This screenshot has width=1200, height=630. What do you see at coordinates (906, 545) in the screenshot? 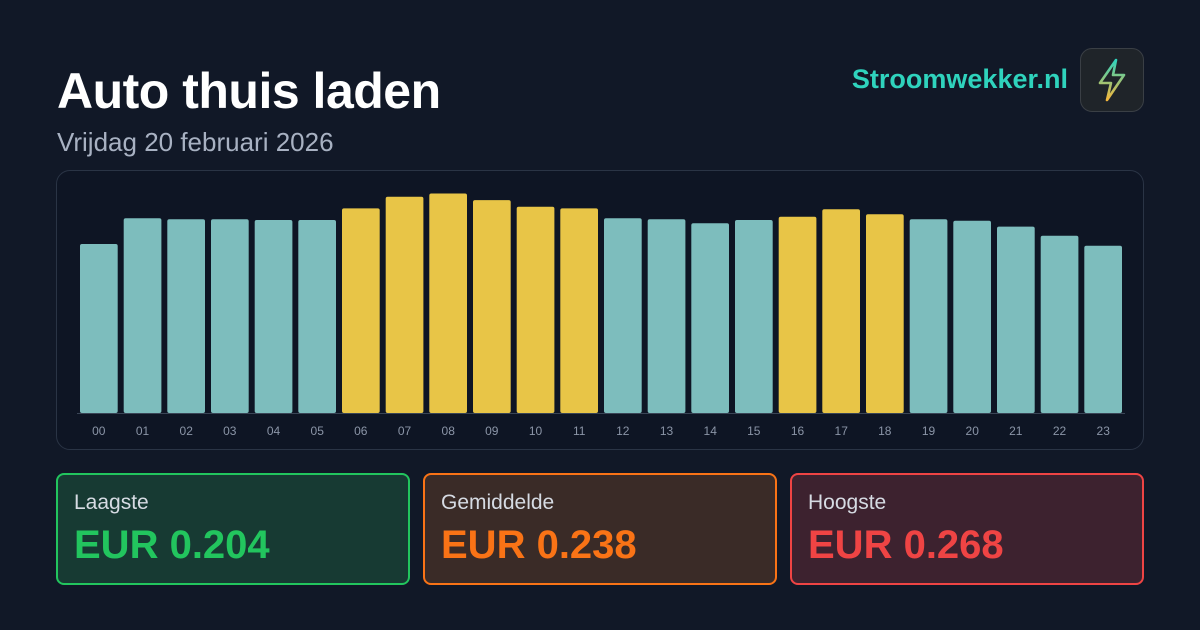
I see `highest-price-value: EUR 0.268` at bounding box center [906, 545].